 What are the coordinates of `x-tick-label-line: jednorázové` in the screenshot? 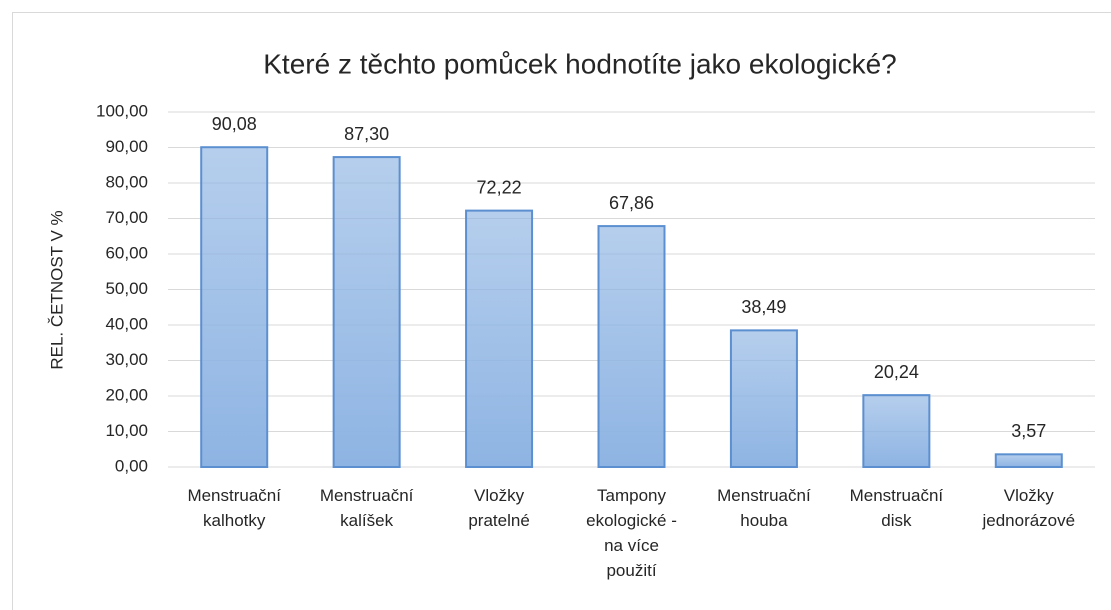 It's located at (1028, 520).